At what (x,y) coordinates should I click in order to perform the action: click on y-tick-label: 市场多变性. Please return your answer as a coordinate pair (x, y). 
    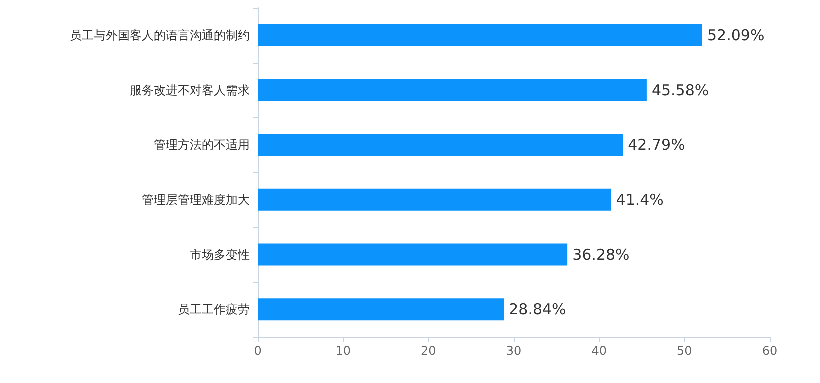
    Looking at the image, I should click on (220, 255).